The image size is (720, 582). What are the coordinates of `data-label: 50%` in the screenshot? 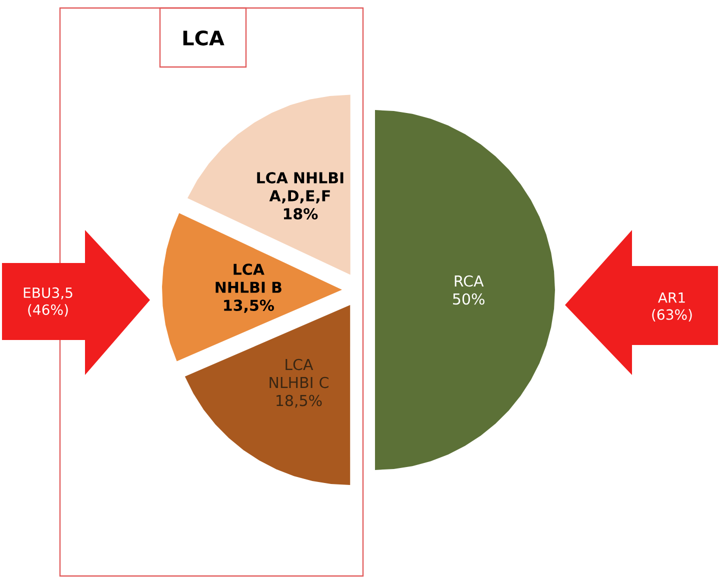 It's located at (468, 299).